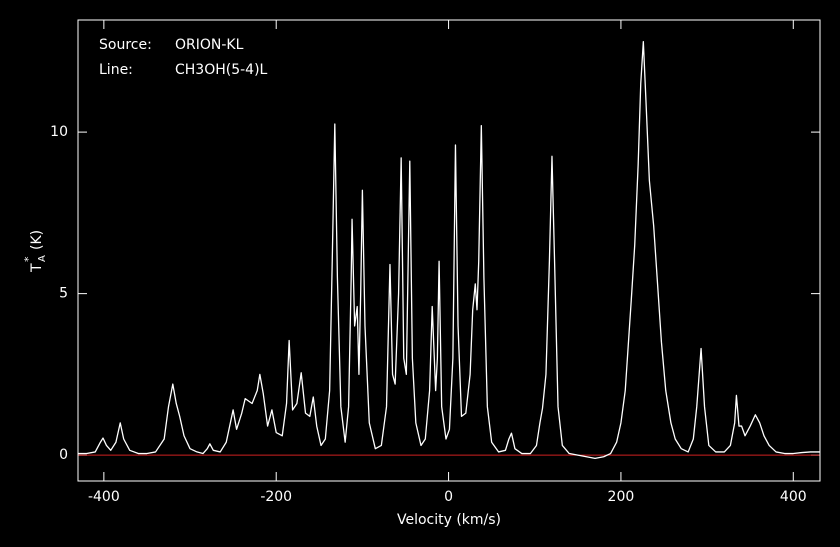 Image resolution: width=840 pixels, height=547 pixels. Describe the element at coordinates (448, 497) in the screenshot. I see `x-tick-label: 0` at that location.